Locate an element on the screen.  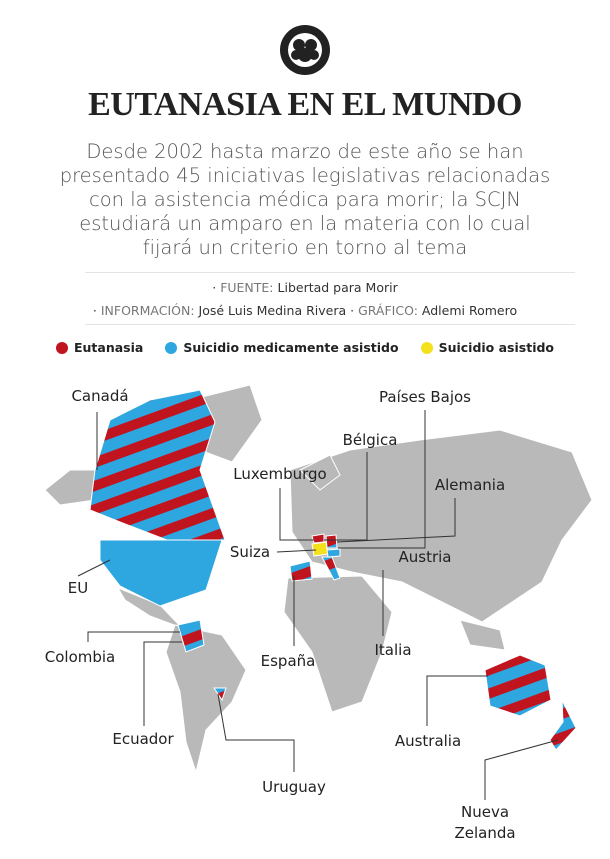
country-label: Colombia is located at coordinates (80, 657).